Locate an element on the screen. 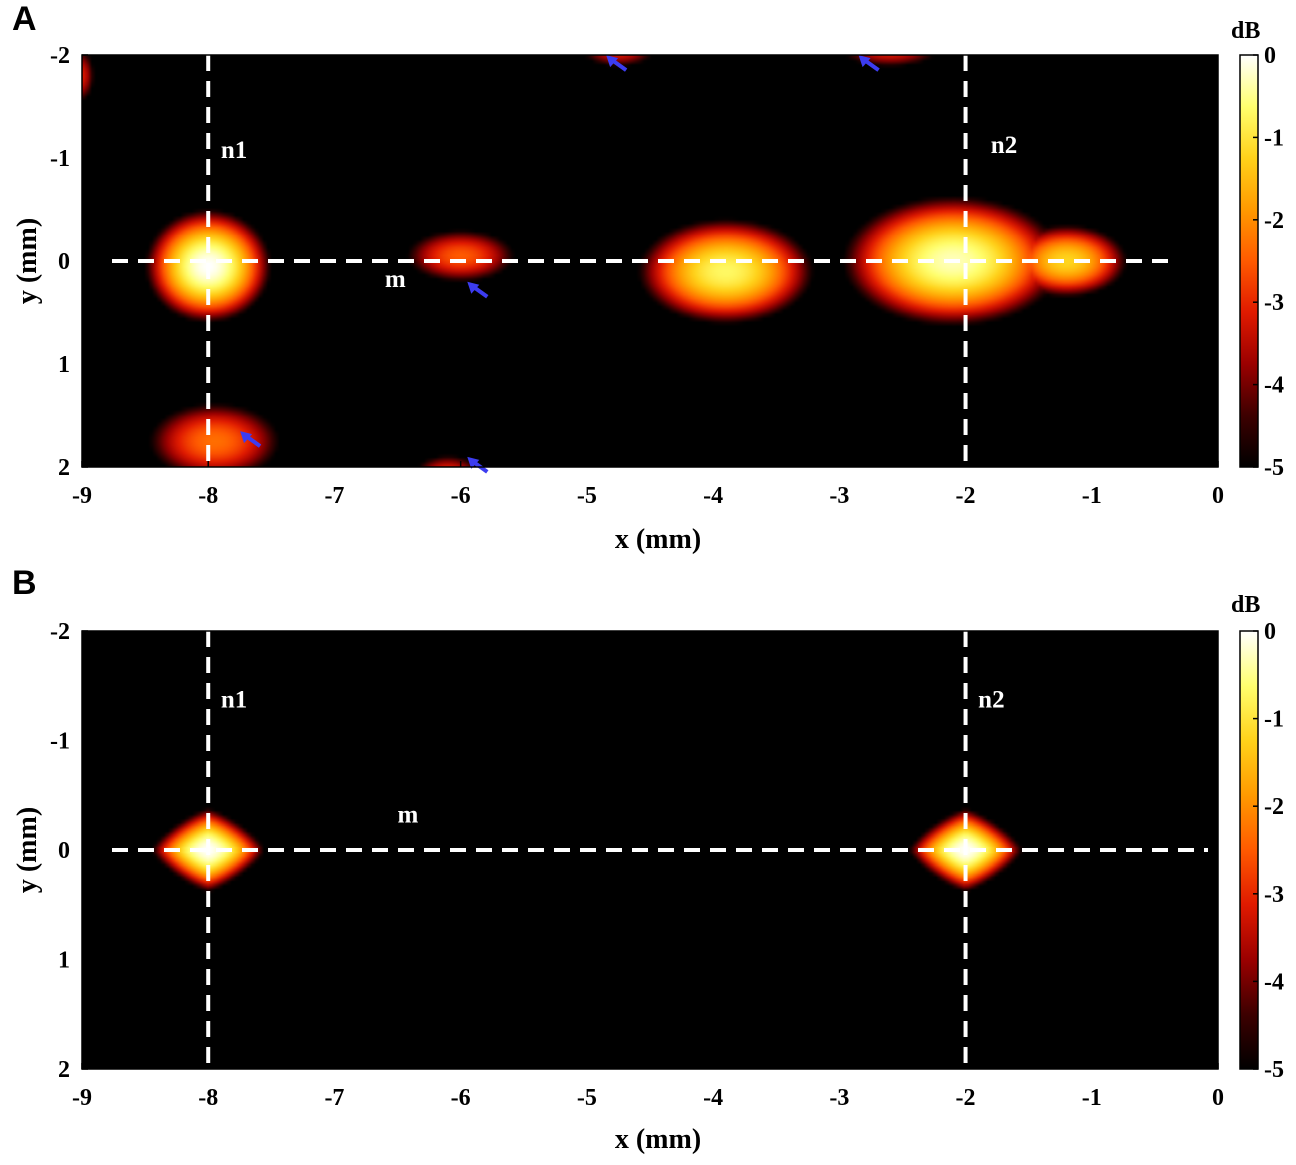  panel-label: B is located at coordinates (24, 583).